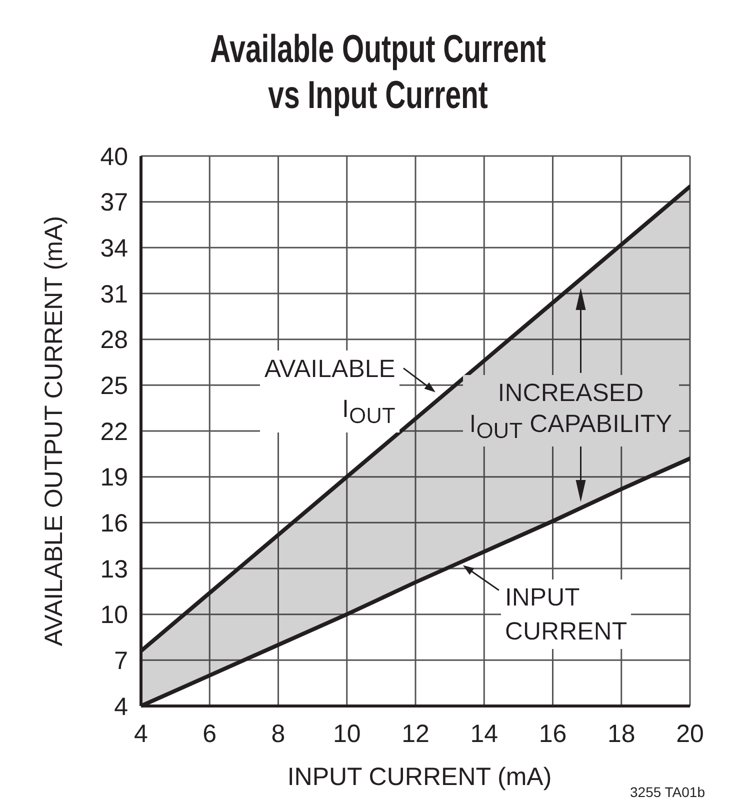 This screenshot has height=808, width=756. I want to click on y-tick-label: 13, so click(114, 569).